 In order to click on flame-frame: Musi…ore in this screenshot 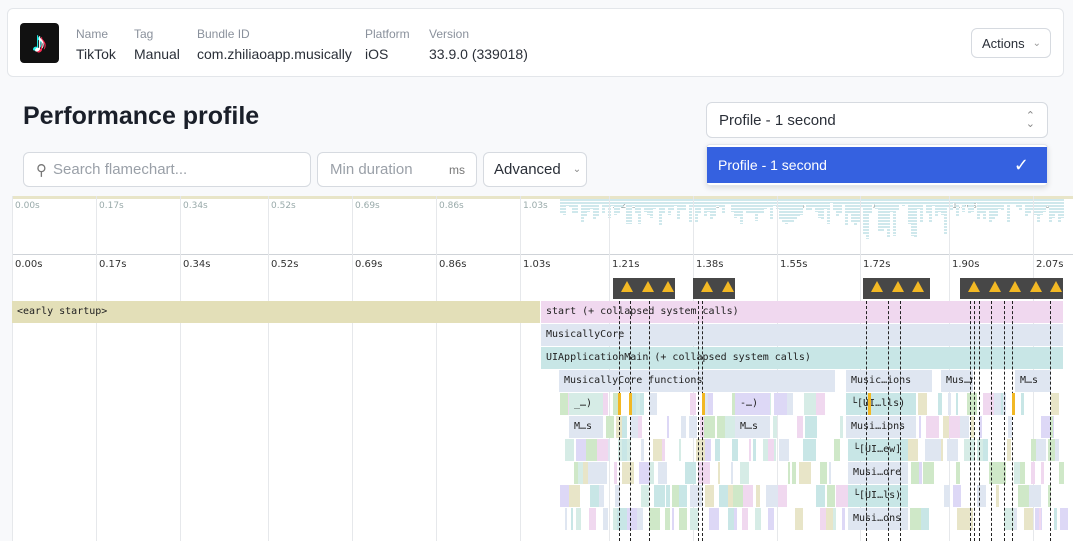, I will do `click(878, 473)`.